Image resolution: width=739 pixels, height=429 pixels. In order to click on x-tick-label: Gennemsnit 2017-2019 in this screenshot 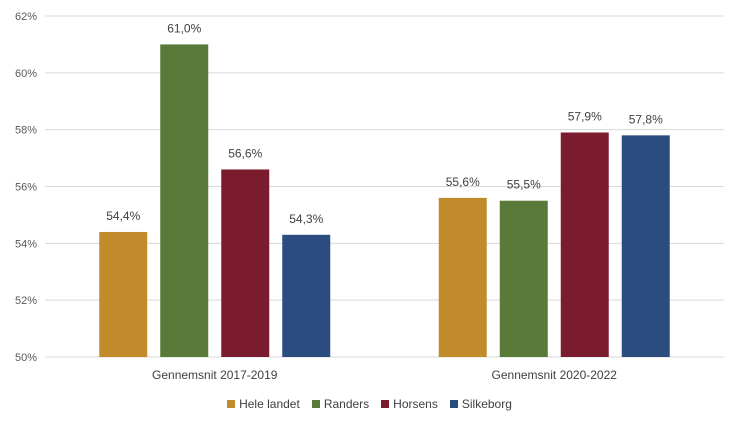, I will do `click(215, 375)`.